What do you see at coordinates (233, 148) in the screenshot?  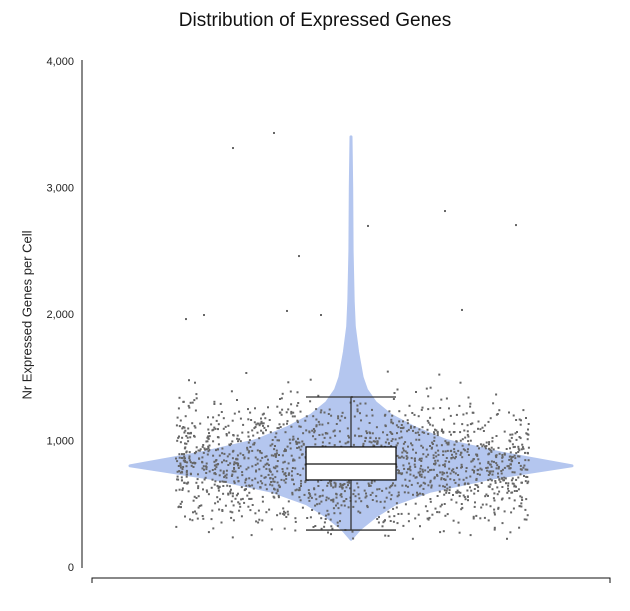 I see `outlier-point` at bounding box center [233, 148].